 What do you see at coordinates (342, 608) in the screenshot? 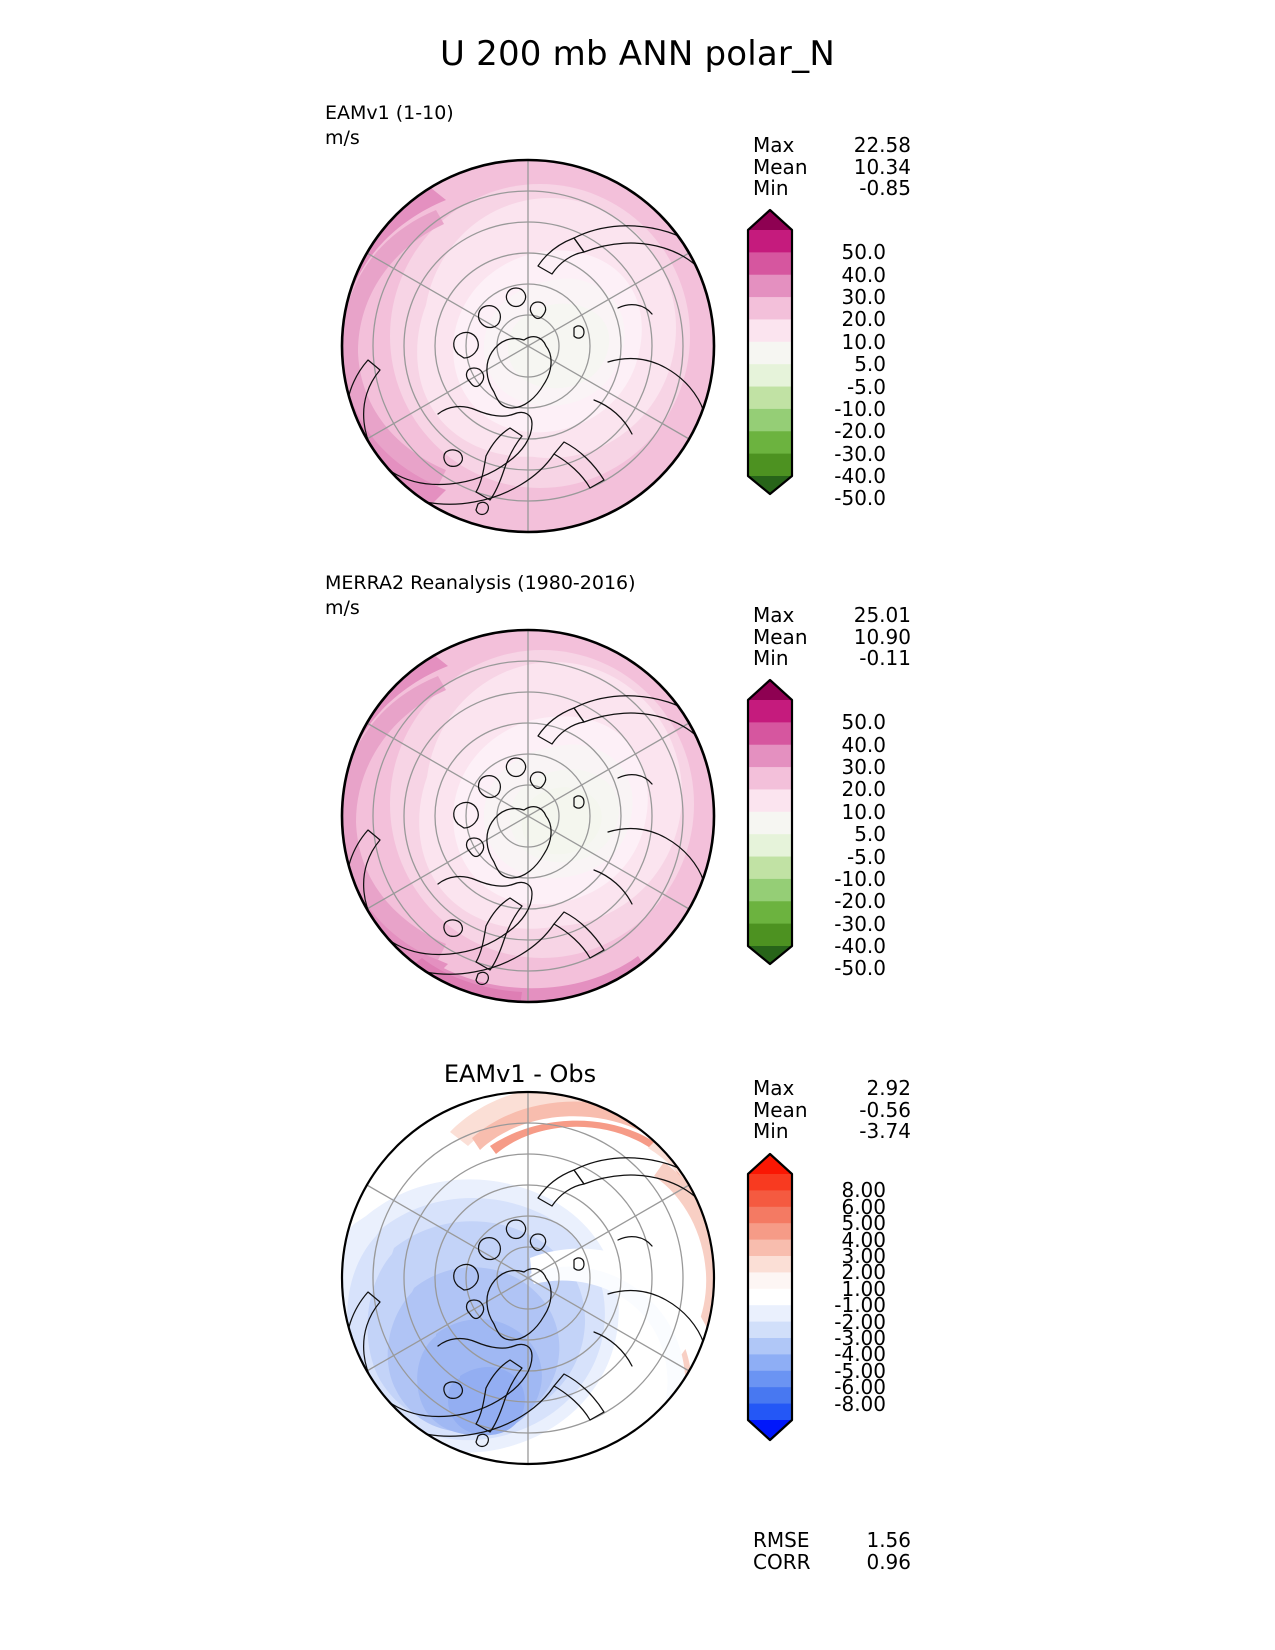
I see `panel-obs-units: m/s` at bounding box center [342, 608].